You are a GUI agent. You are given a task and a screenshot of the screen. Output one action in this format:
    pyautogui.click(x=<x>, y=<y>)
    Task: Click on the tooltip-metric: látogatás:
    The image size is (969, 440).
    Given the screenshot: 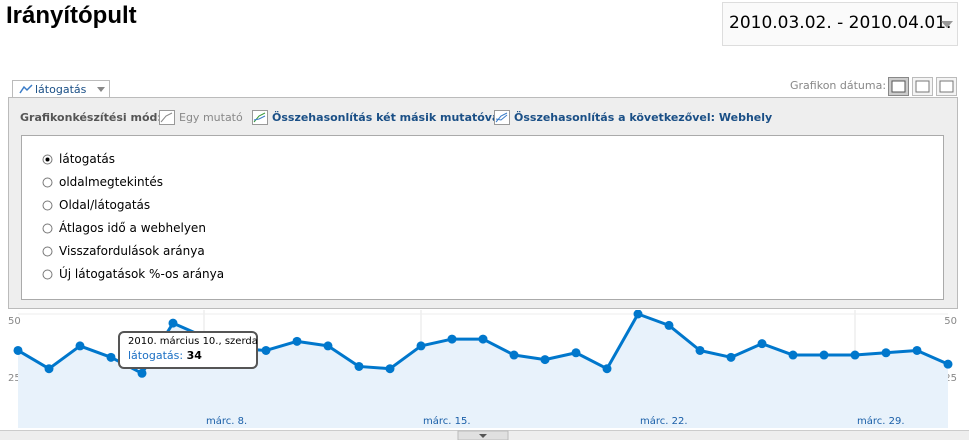 What is the action you would take?
    pyautogui.click(x=156, y=355)
    